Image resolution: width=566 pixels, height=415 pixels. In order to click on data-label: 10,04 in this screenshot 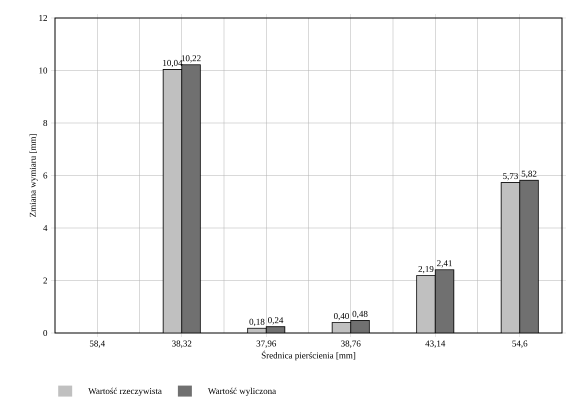, I will do `click(172, 64)`.